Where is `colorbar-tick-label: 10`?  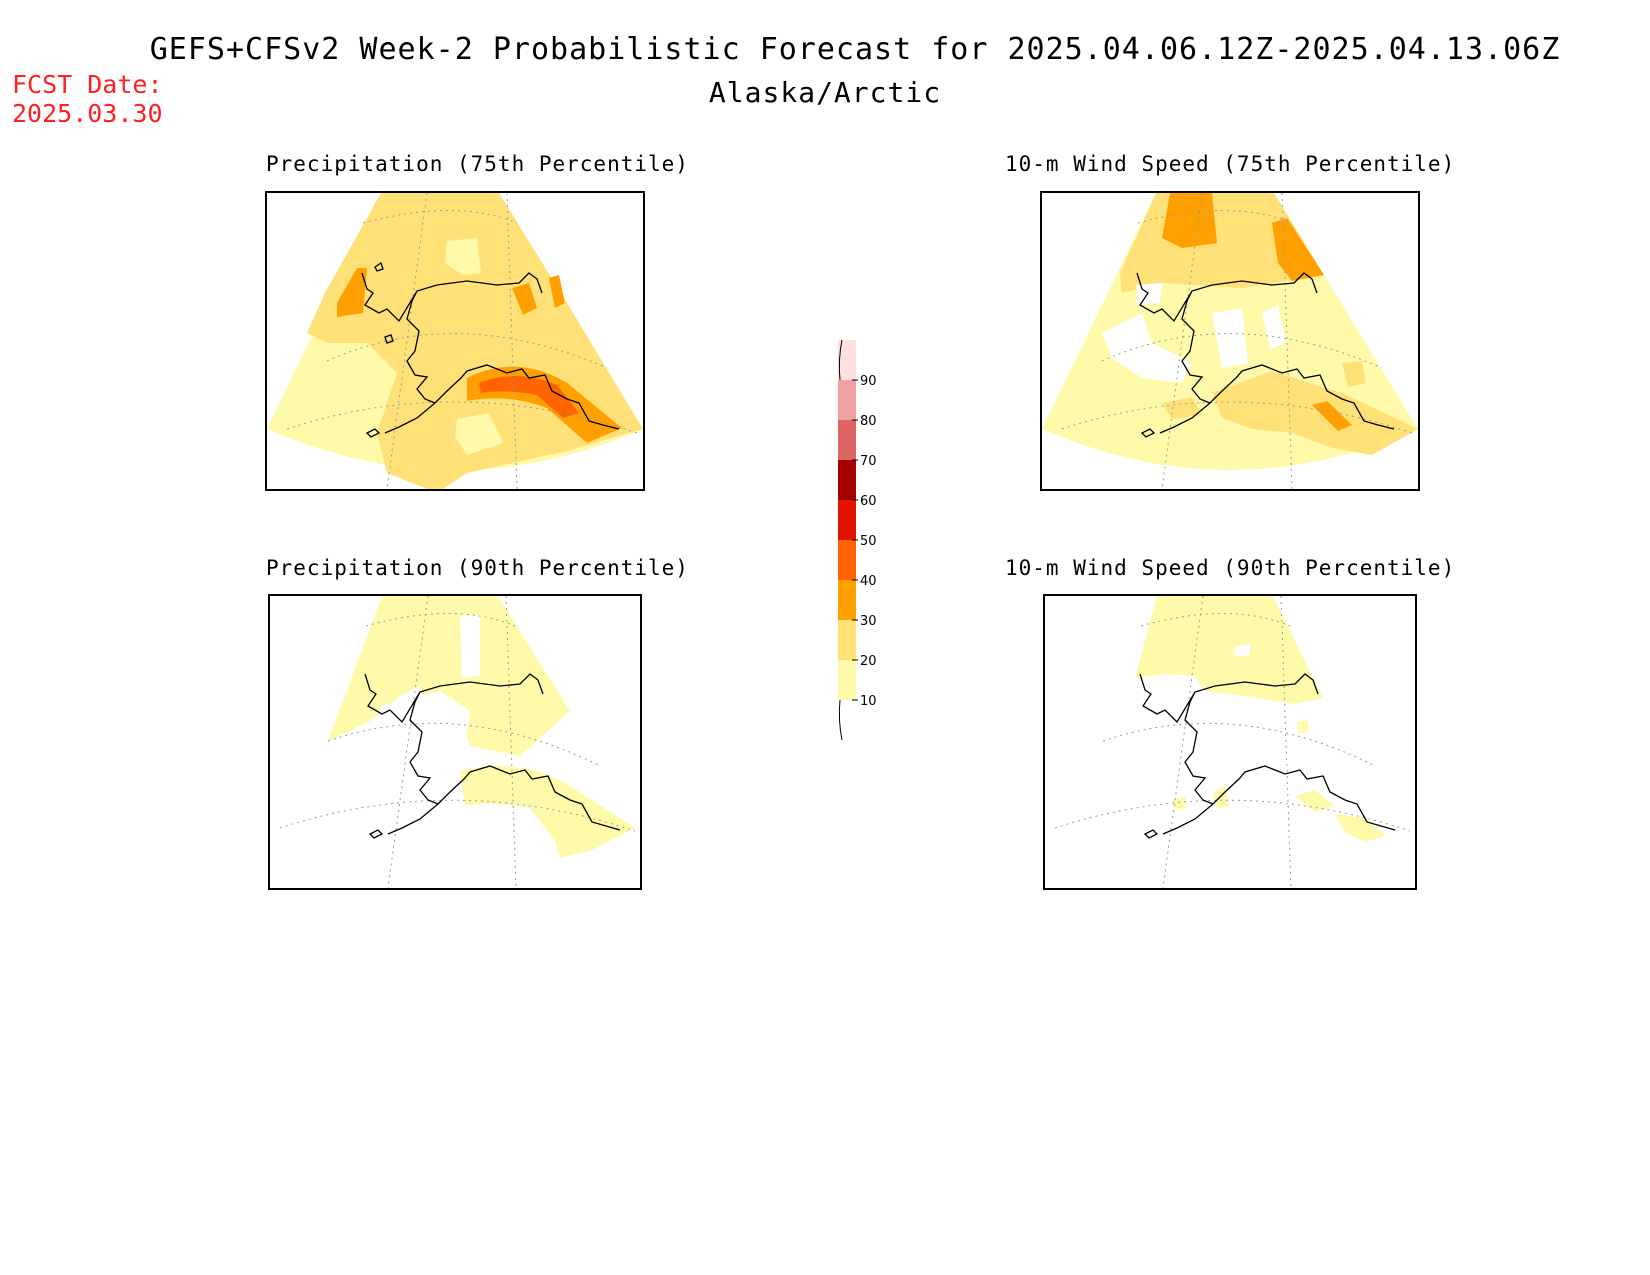
colorbar-tick-label: 10 is located at coordinates (868, 701).